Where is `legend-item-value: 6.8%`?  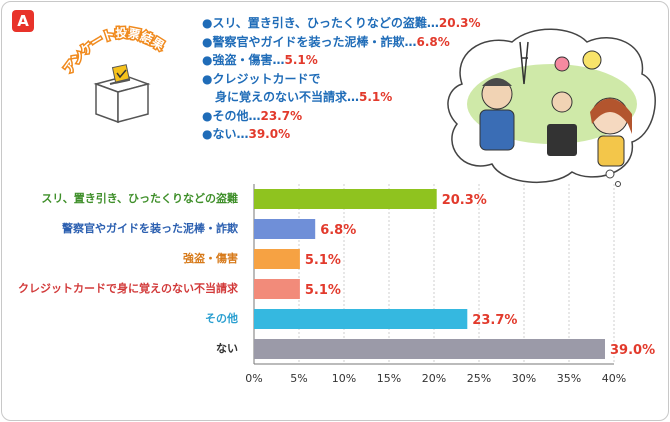 legend-item-value: 6.8% is located at coordinates (433, 41).